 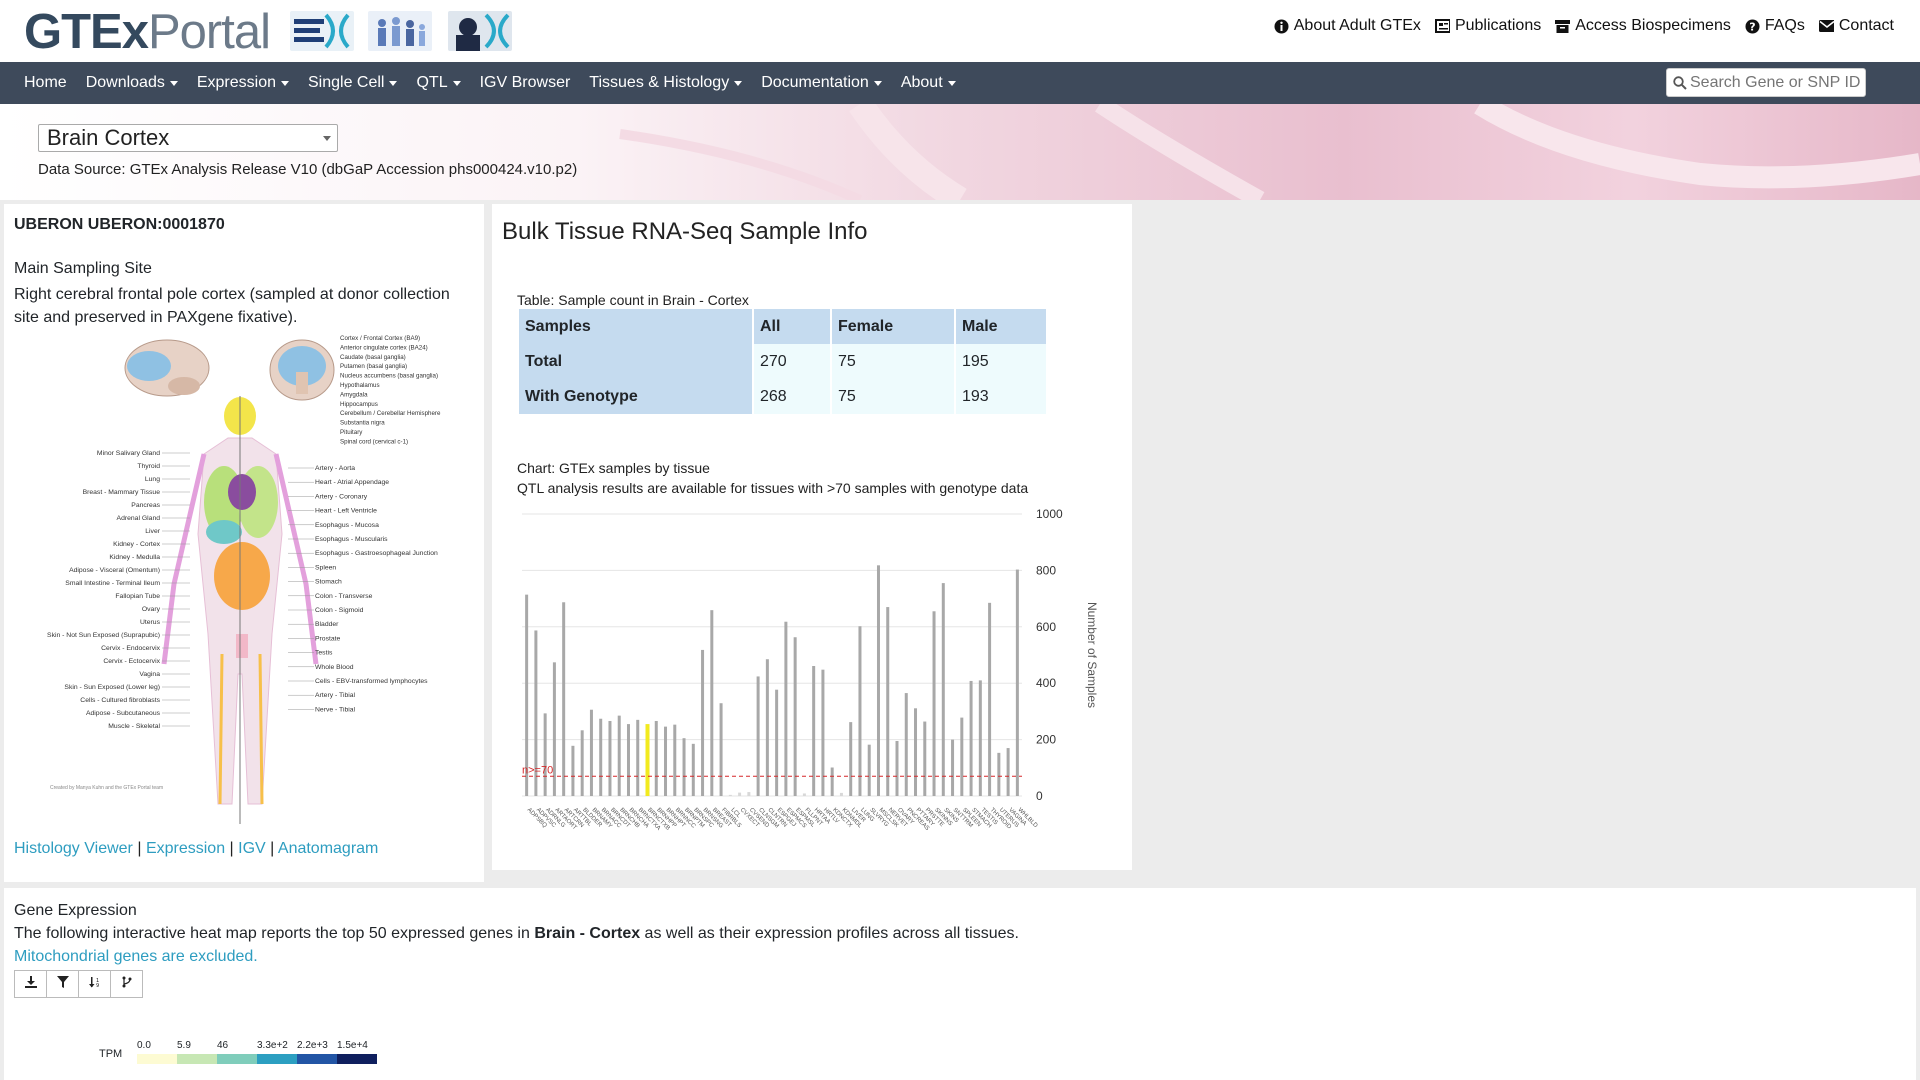 I want to click on anatomogram-label: Cervix - Ectocervix, so click(x=131, y=661).